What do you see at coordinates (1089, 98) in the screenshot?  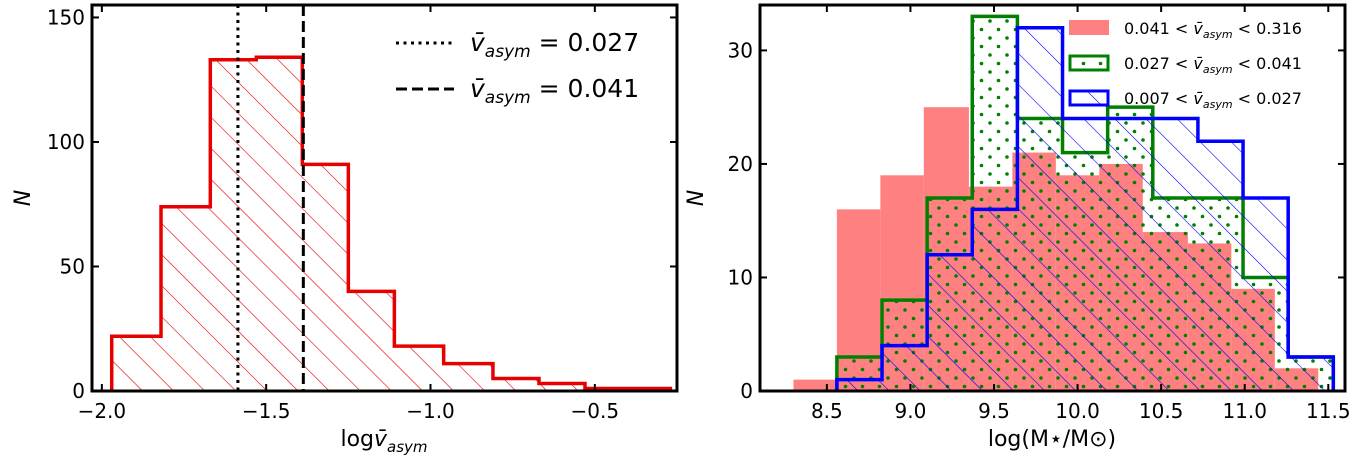 I see `legend-hatch-swatch-icon` at bounding box center [1089, 98].